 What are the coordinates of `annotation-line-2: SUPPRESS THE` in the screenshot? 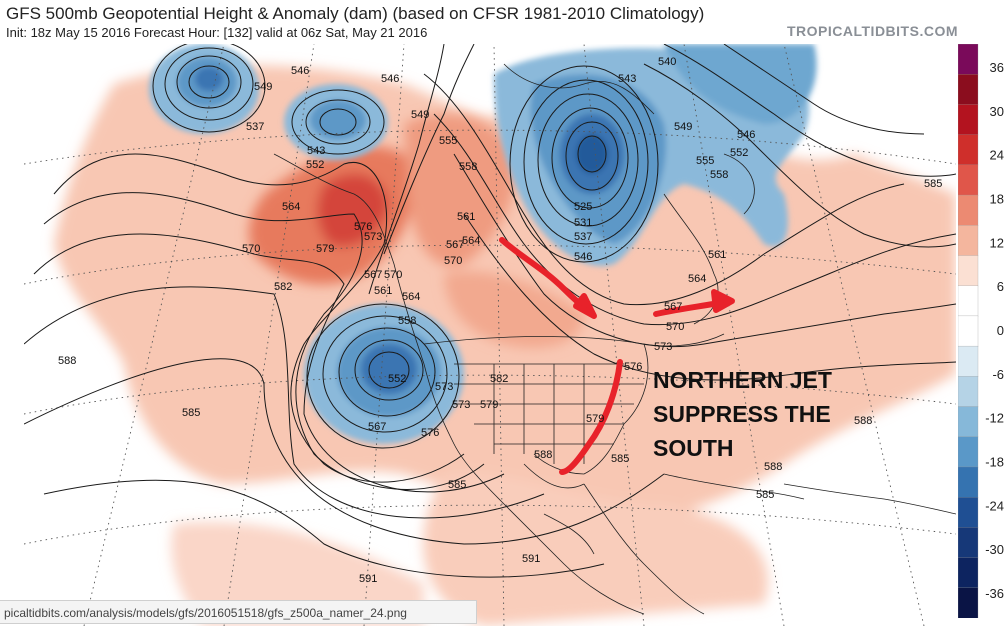 It's located at (742, 414).